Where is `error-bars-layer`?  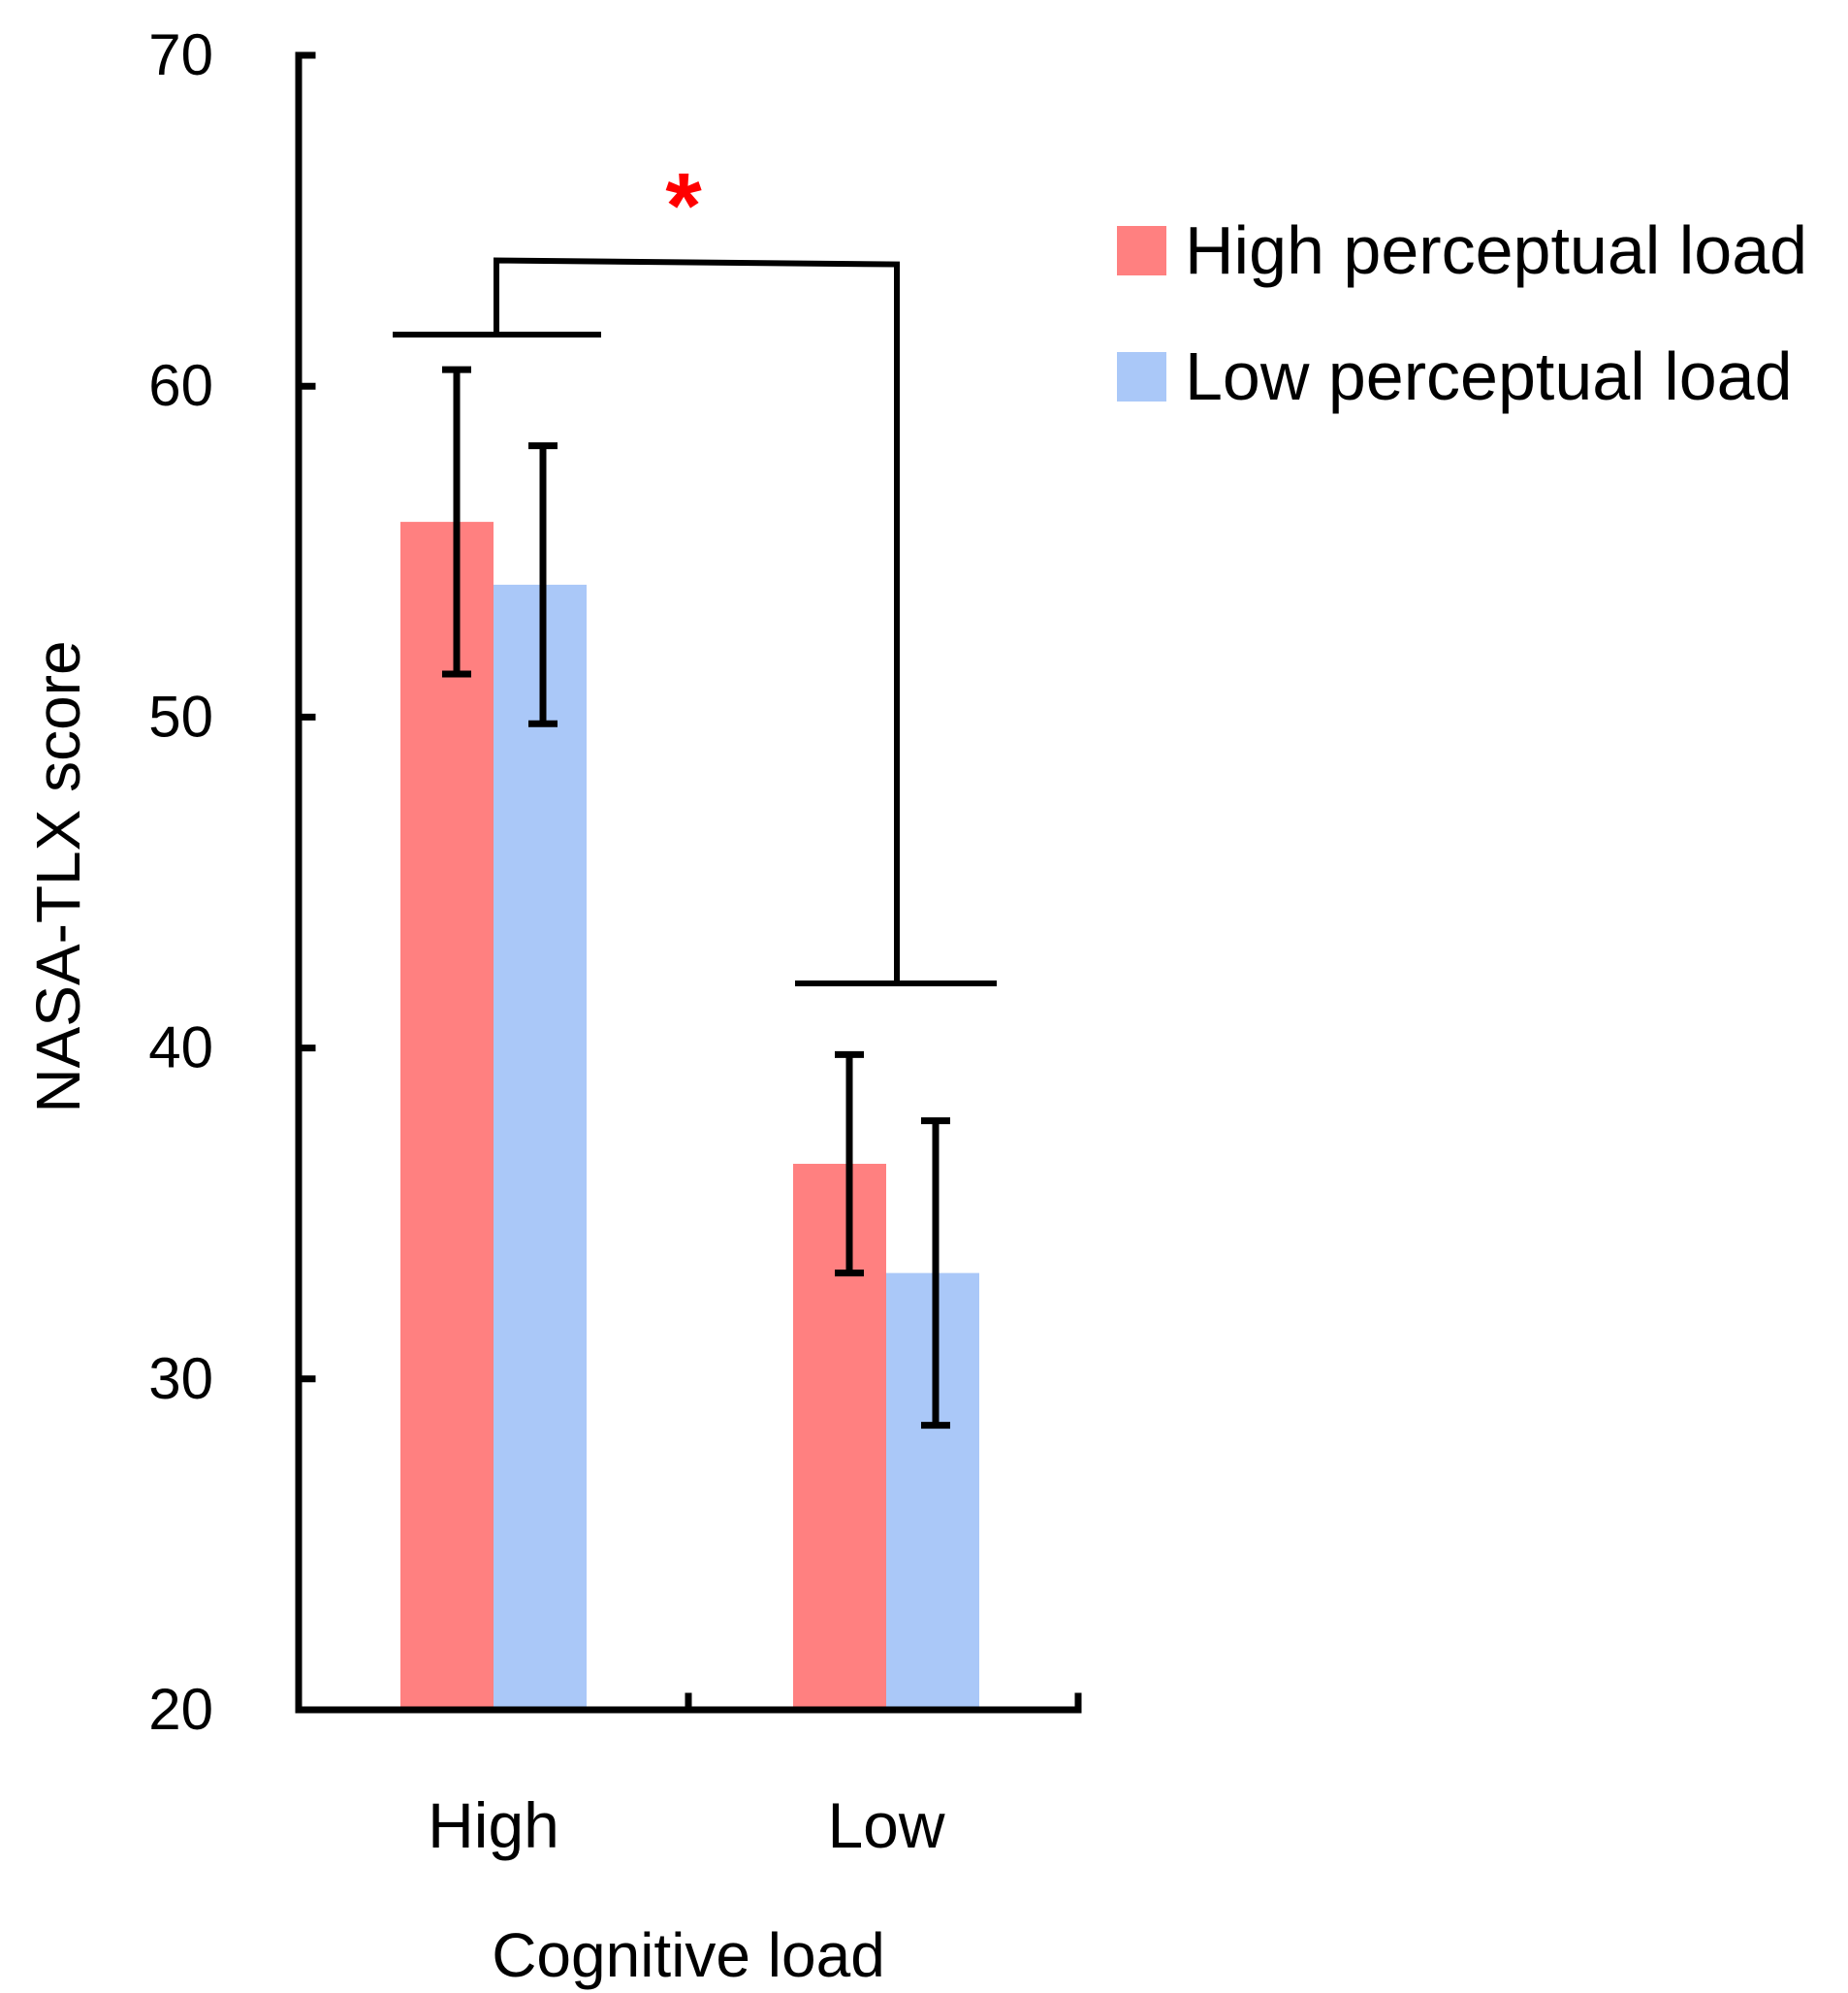 error-bars-layer is located at coordinates (696, 898).